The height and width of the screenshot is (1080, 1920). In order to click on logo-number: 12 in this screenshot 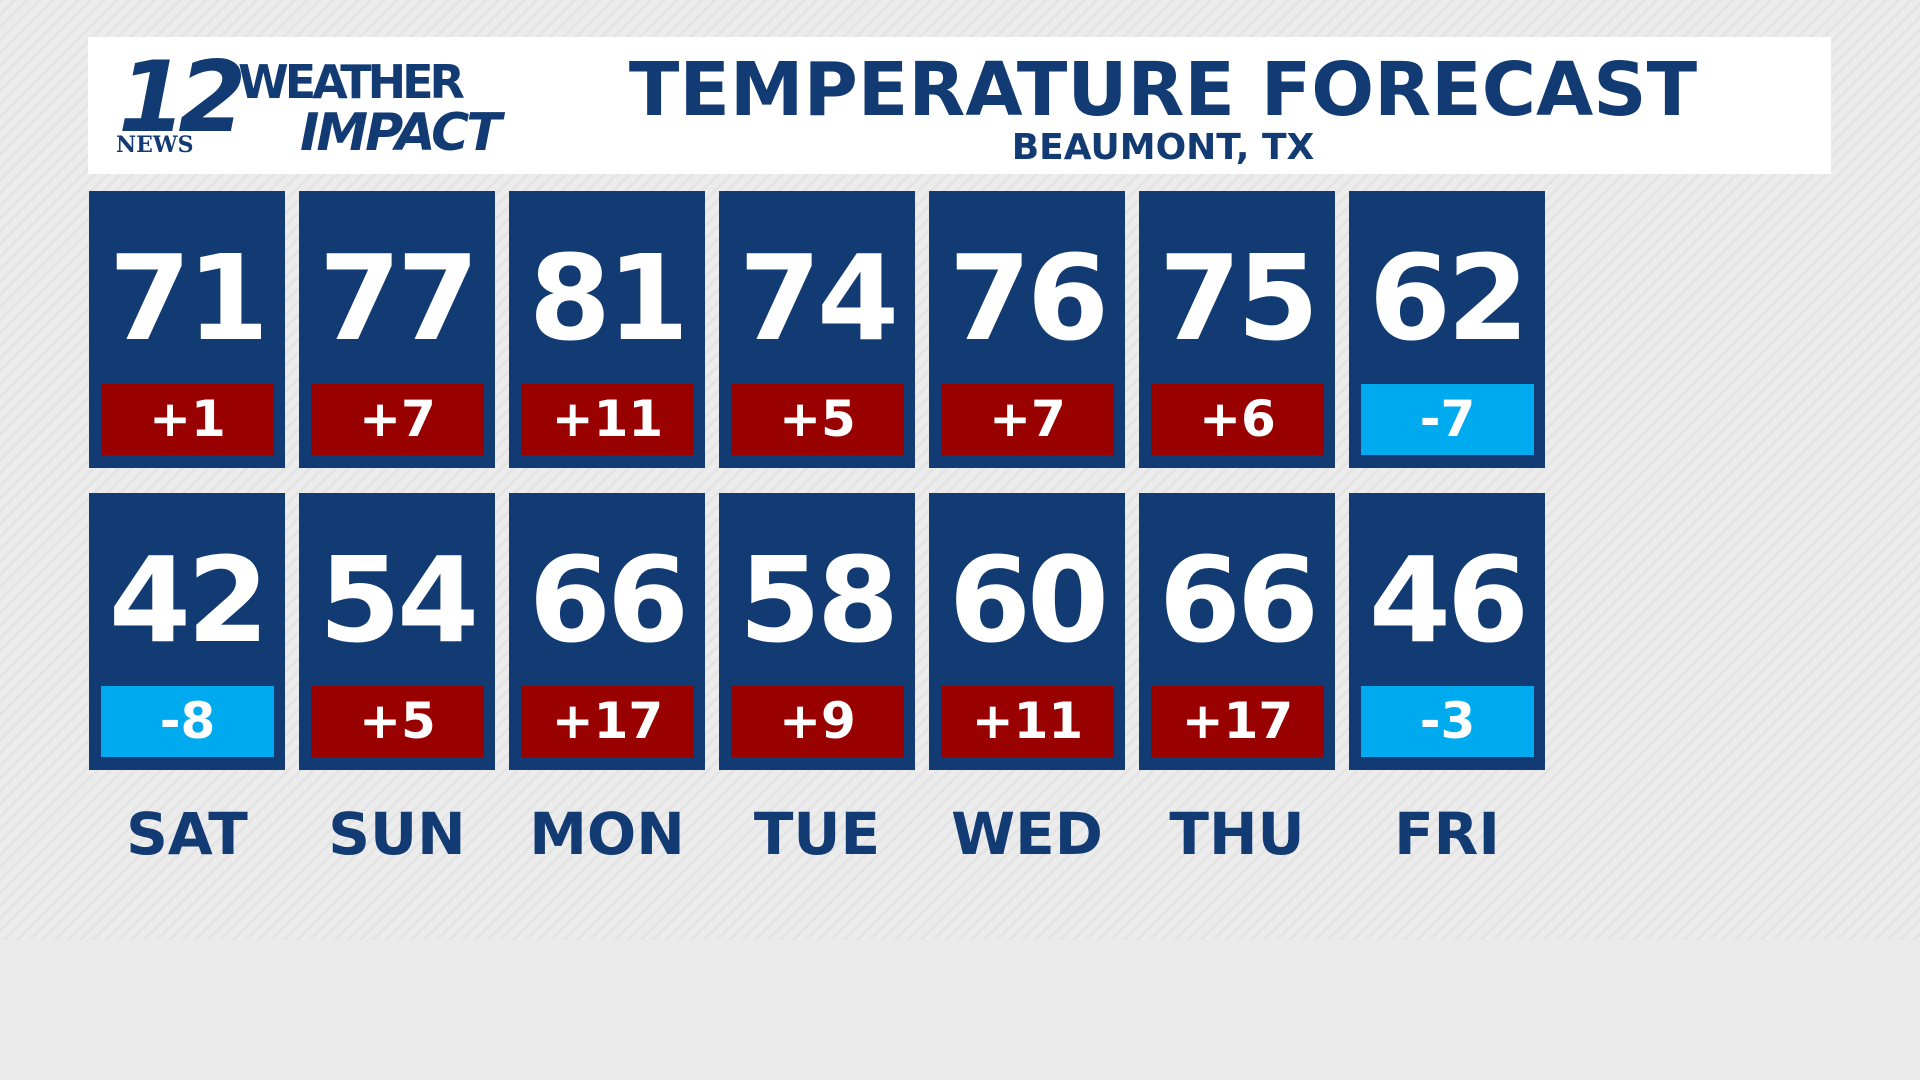, I will do `click(182, 98)`.